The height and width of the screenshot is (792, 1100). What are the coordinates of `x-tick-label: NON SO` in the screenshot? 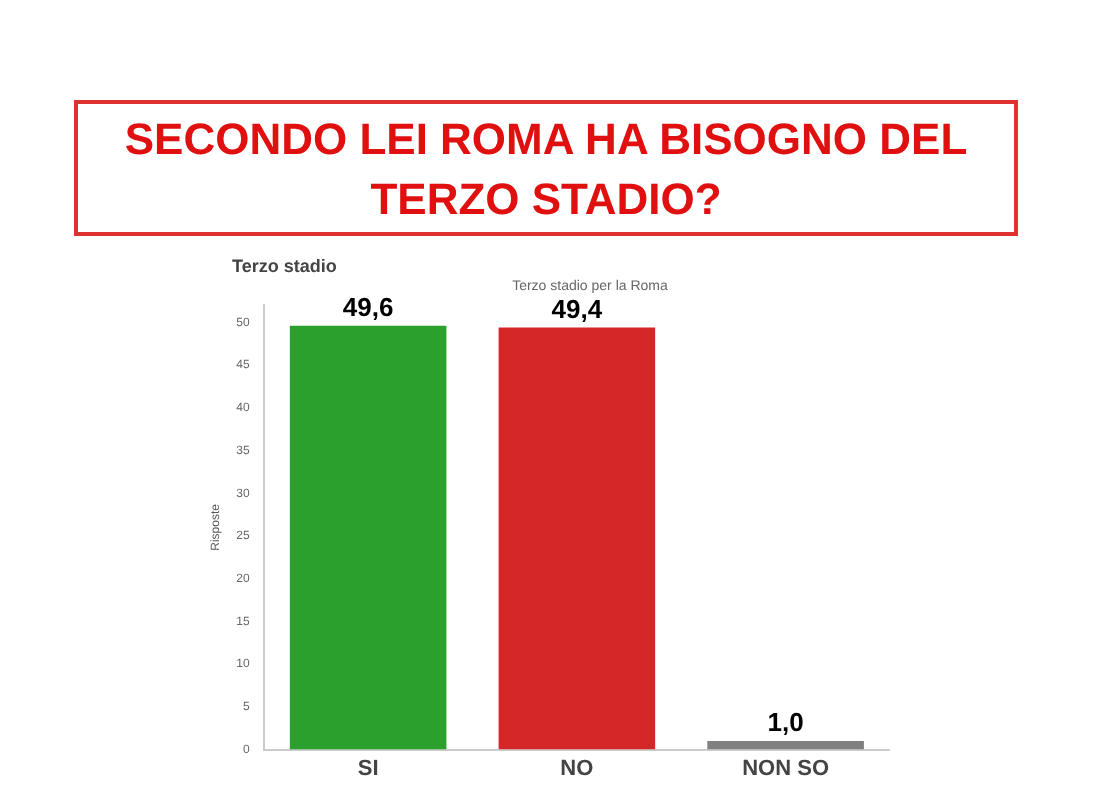 It's located at (786, 768).